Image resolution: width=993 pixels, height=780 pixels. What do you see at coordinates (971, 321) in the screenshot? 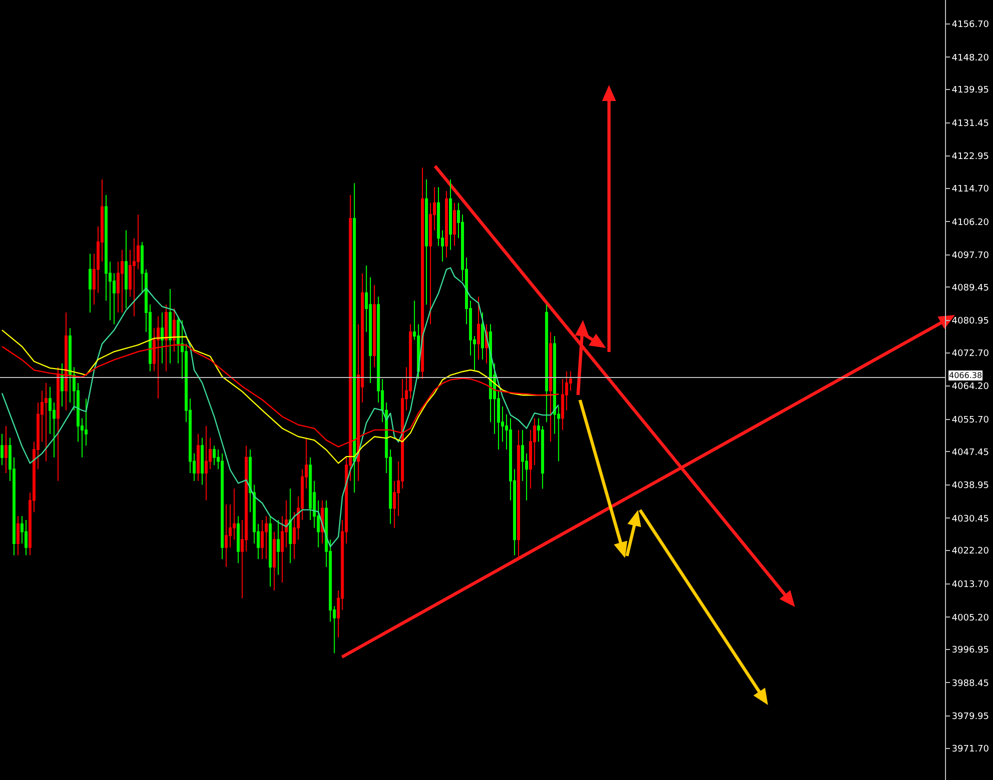
I see `y-tick-label: 4080.95` at bounding box center [971, 321].